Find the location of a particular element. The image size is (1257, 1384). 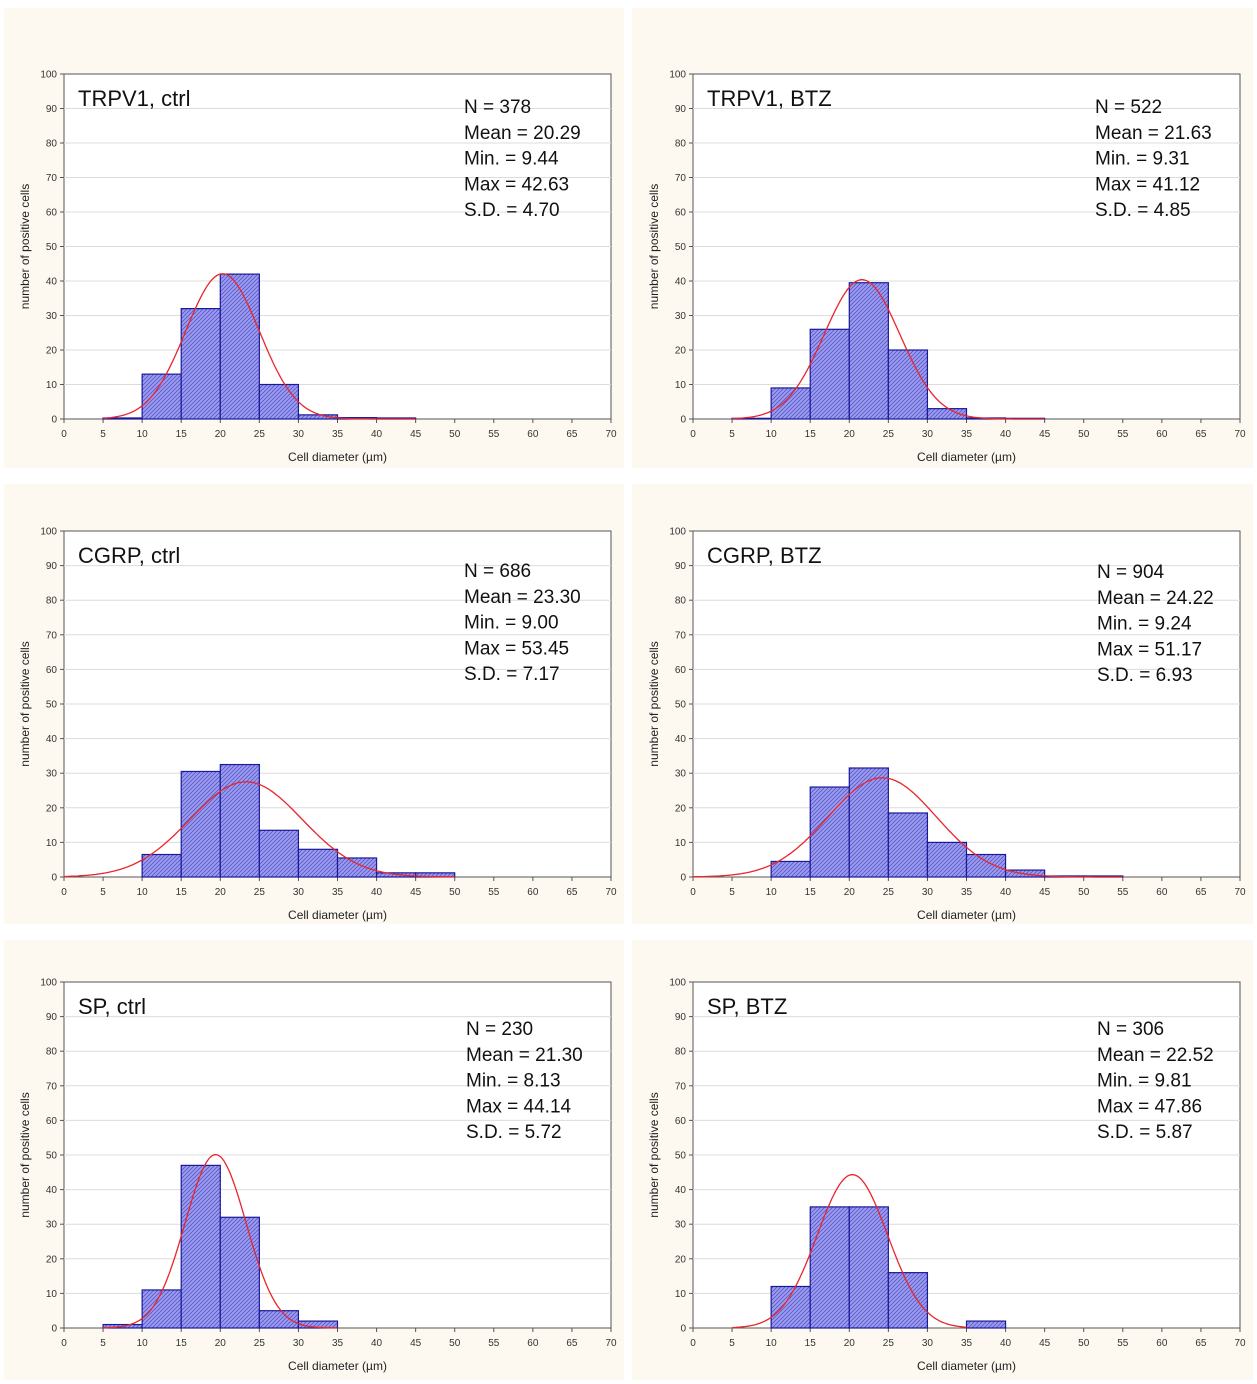

panel-title: CGRP, BTZ is located at coordinates (764, 555).